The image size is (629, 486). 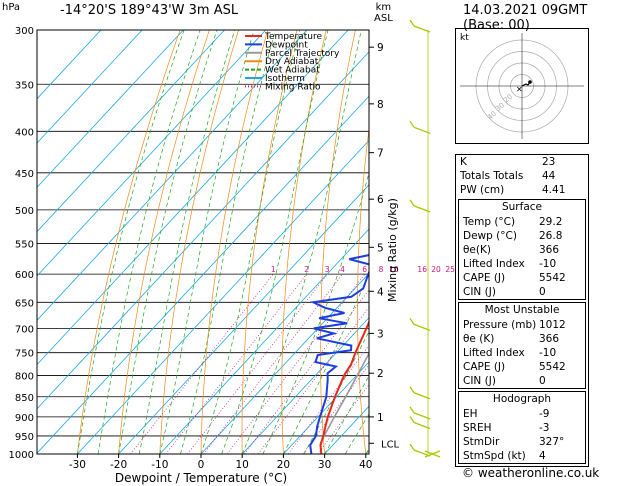 I want to click on mixing-ratio-label: 3, so click(x=327, y=269).